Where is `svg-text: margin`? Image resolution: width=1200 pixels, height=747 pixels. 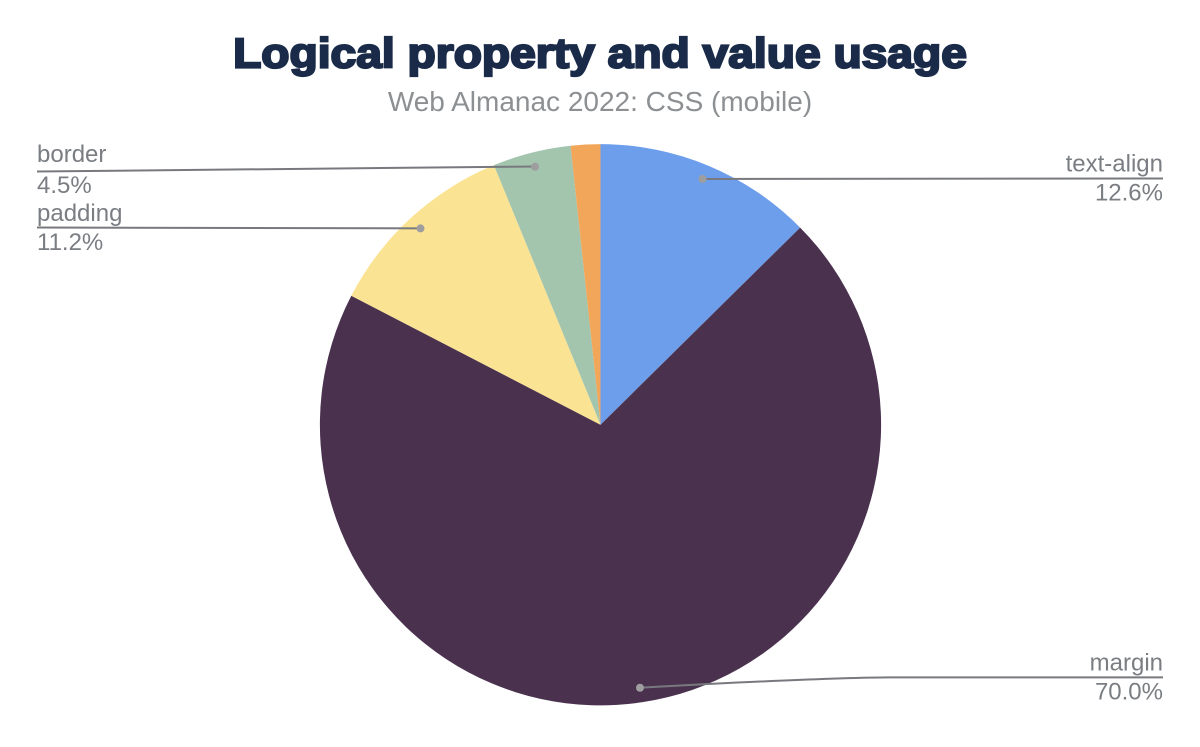 svg-text: margin is located at coordinates (1126, 663).